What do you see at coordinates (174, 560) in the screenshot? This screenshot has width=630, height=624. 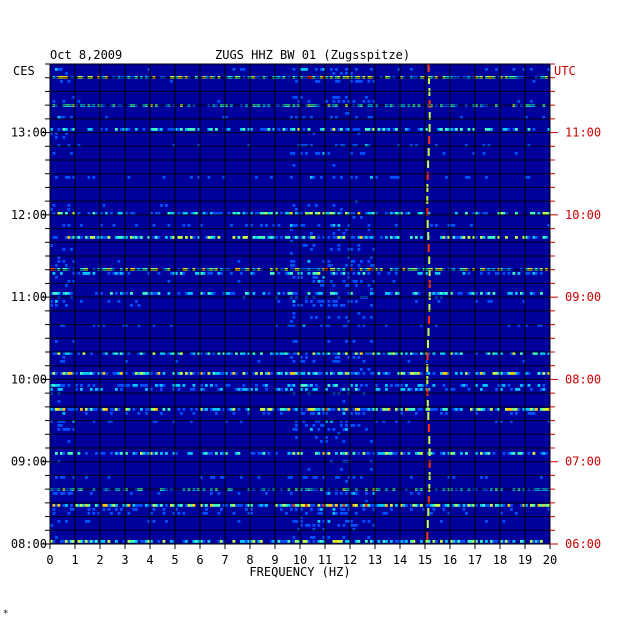 I see `x-tick-label: 5` at bounding box center [174, 560].